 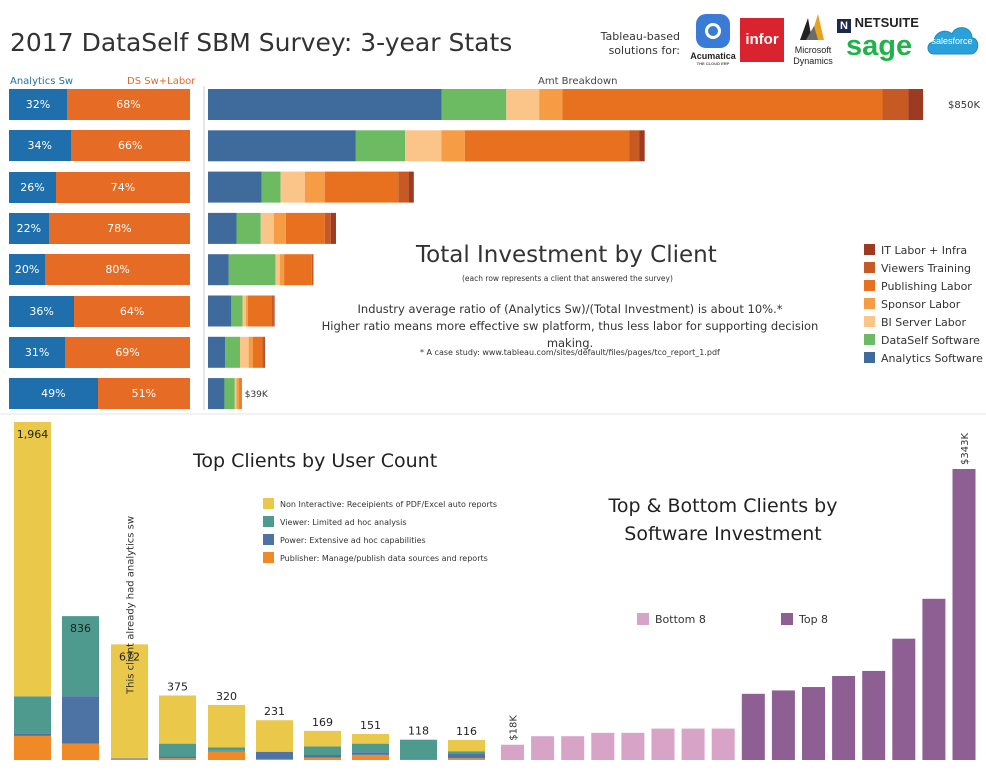 I want to click on legend-item: Analytics Software, so click(x=923, y=358).